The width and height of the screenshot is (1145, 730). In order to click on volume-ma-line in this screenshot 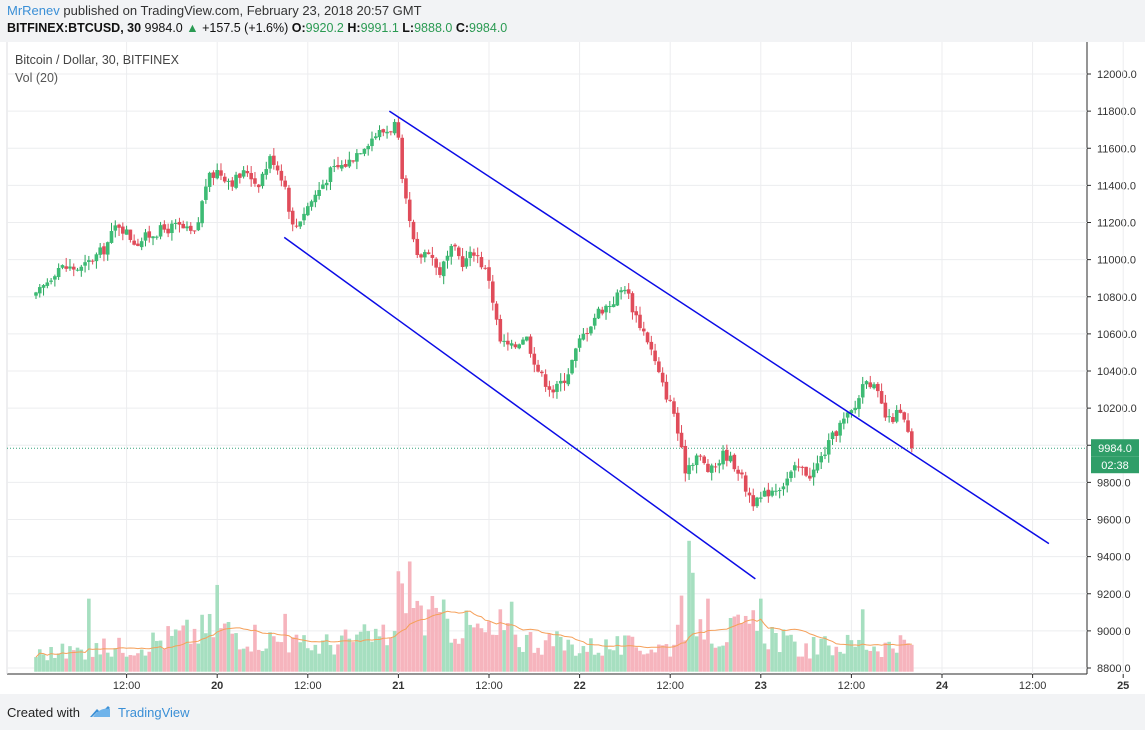, I will do `click(473, 634)`.